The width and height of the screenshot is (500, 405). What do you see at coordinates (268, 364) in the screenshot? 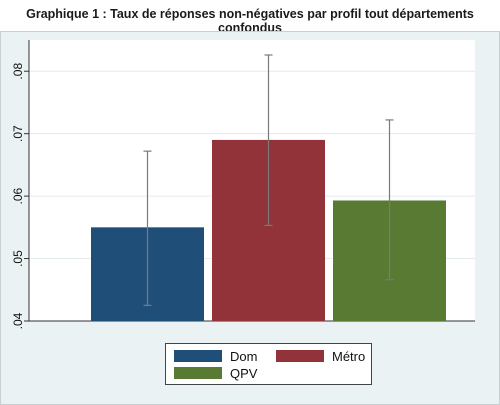
I see `legend: Dom Métro QPV` at bounding box center [268, 364].